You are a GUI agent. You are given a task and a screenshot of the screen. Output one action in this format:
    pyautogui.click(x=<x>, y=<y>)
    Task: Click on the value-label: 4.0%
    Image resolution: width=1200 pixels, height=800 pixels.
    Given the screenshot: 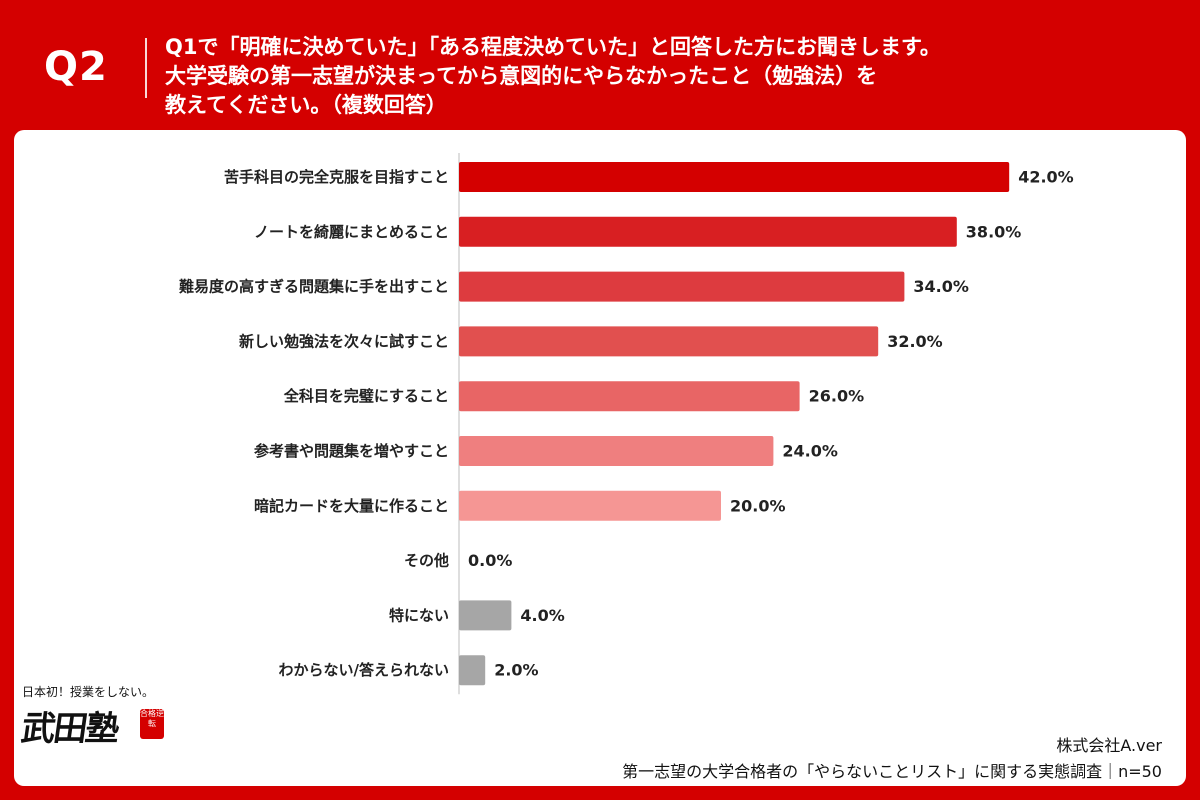 What is the action you would take?
    pyautogui.click(x=542, y=615)
    